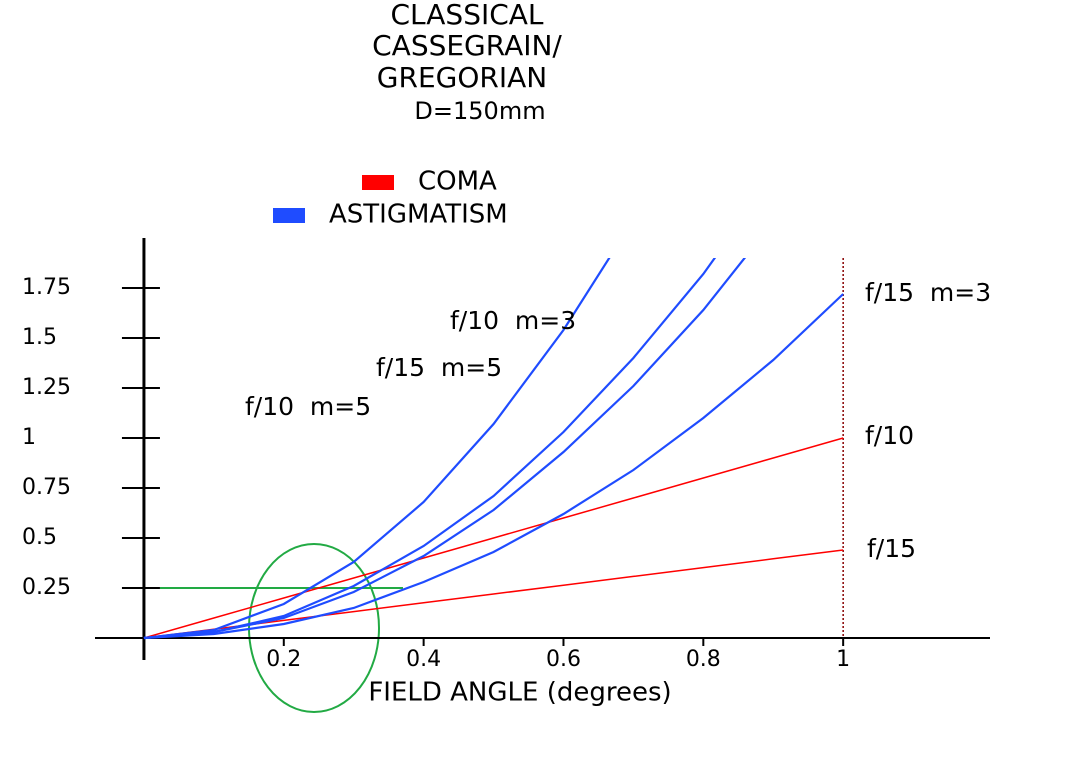  Describe the element at coordinates (314, 628) in the screenshot. I see `annotation-ellipse` at that location.